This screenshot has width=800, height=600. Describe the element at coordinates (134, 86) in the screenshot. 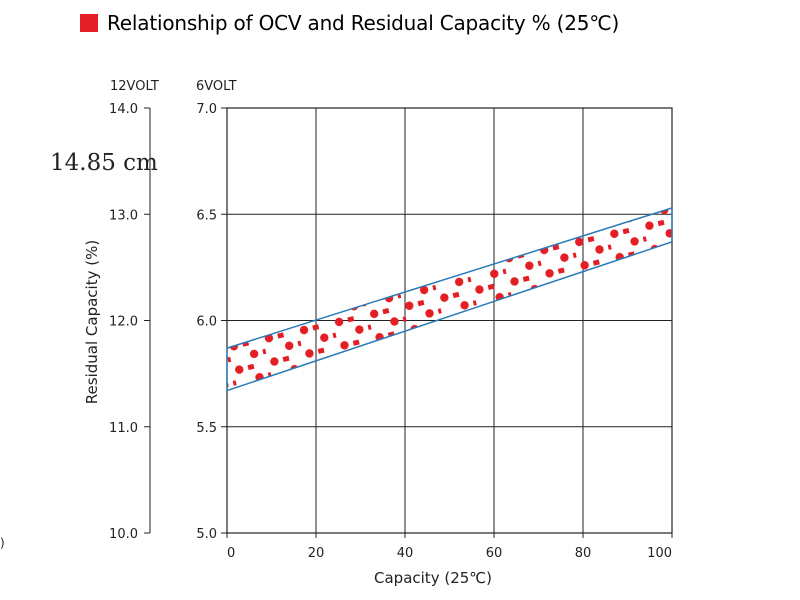

I see `left-axis-unit: 12VOLT` at that location.